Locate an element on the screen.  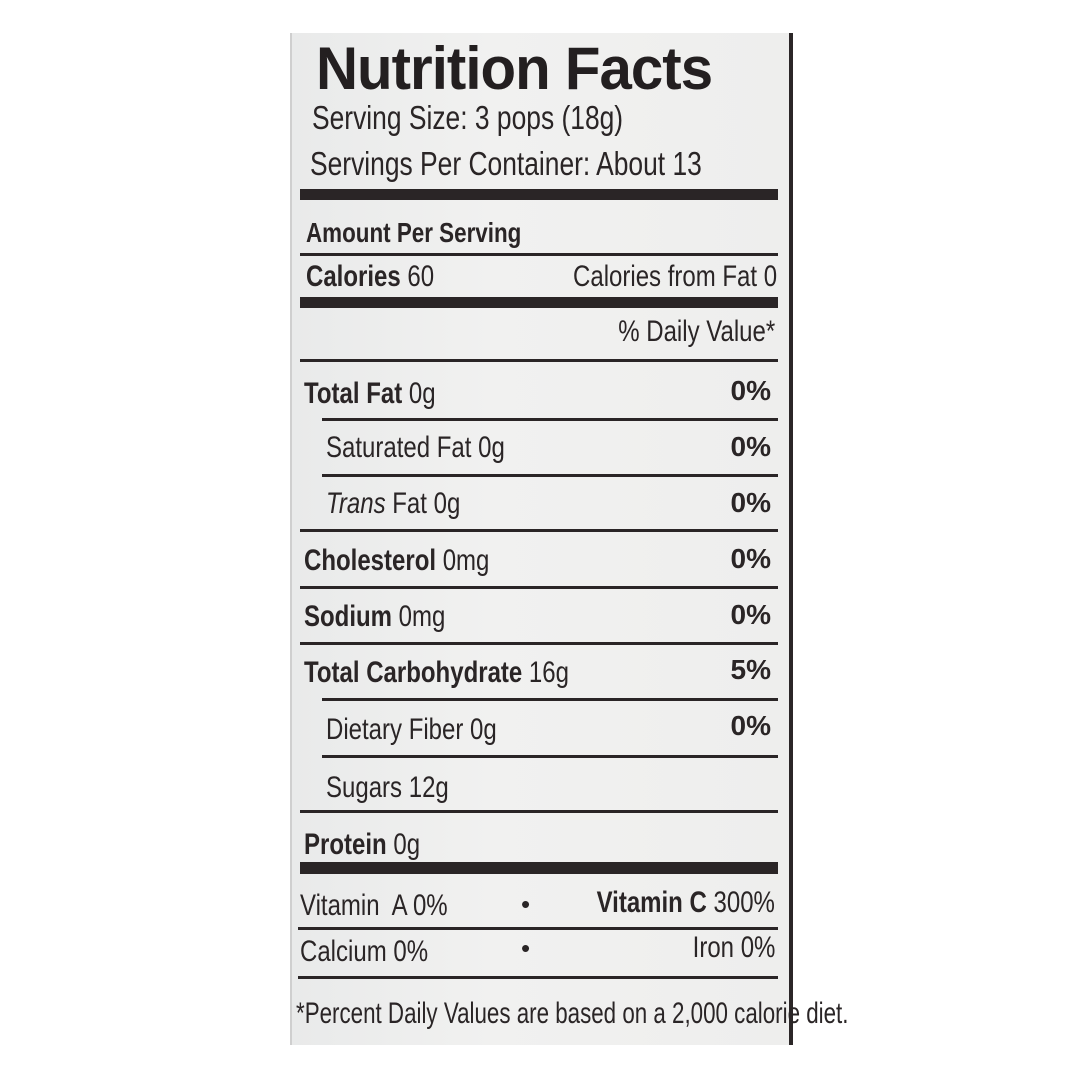
iron: Iron 0% is located at coordinates (733, 947).